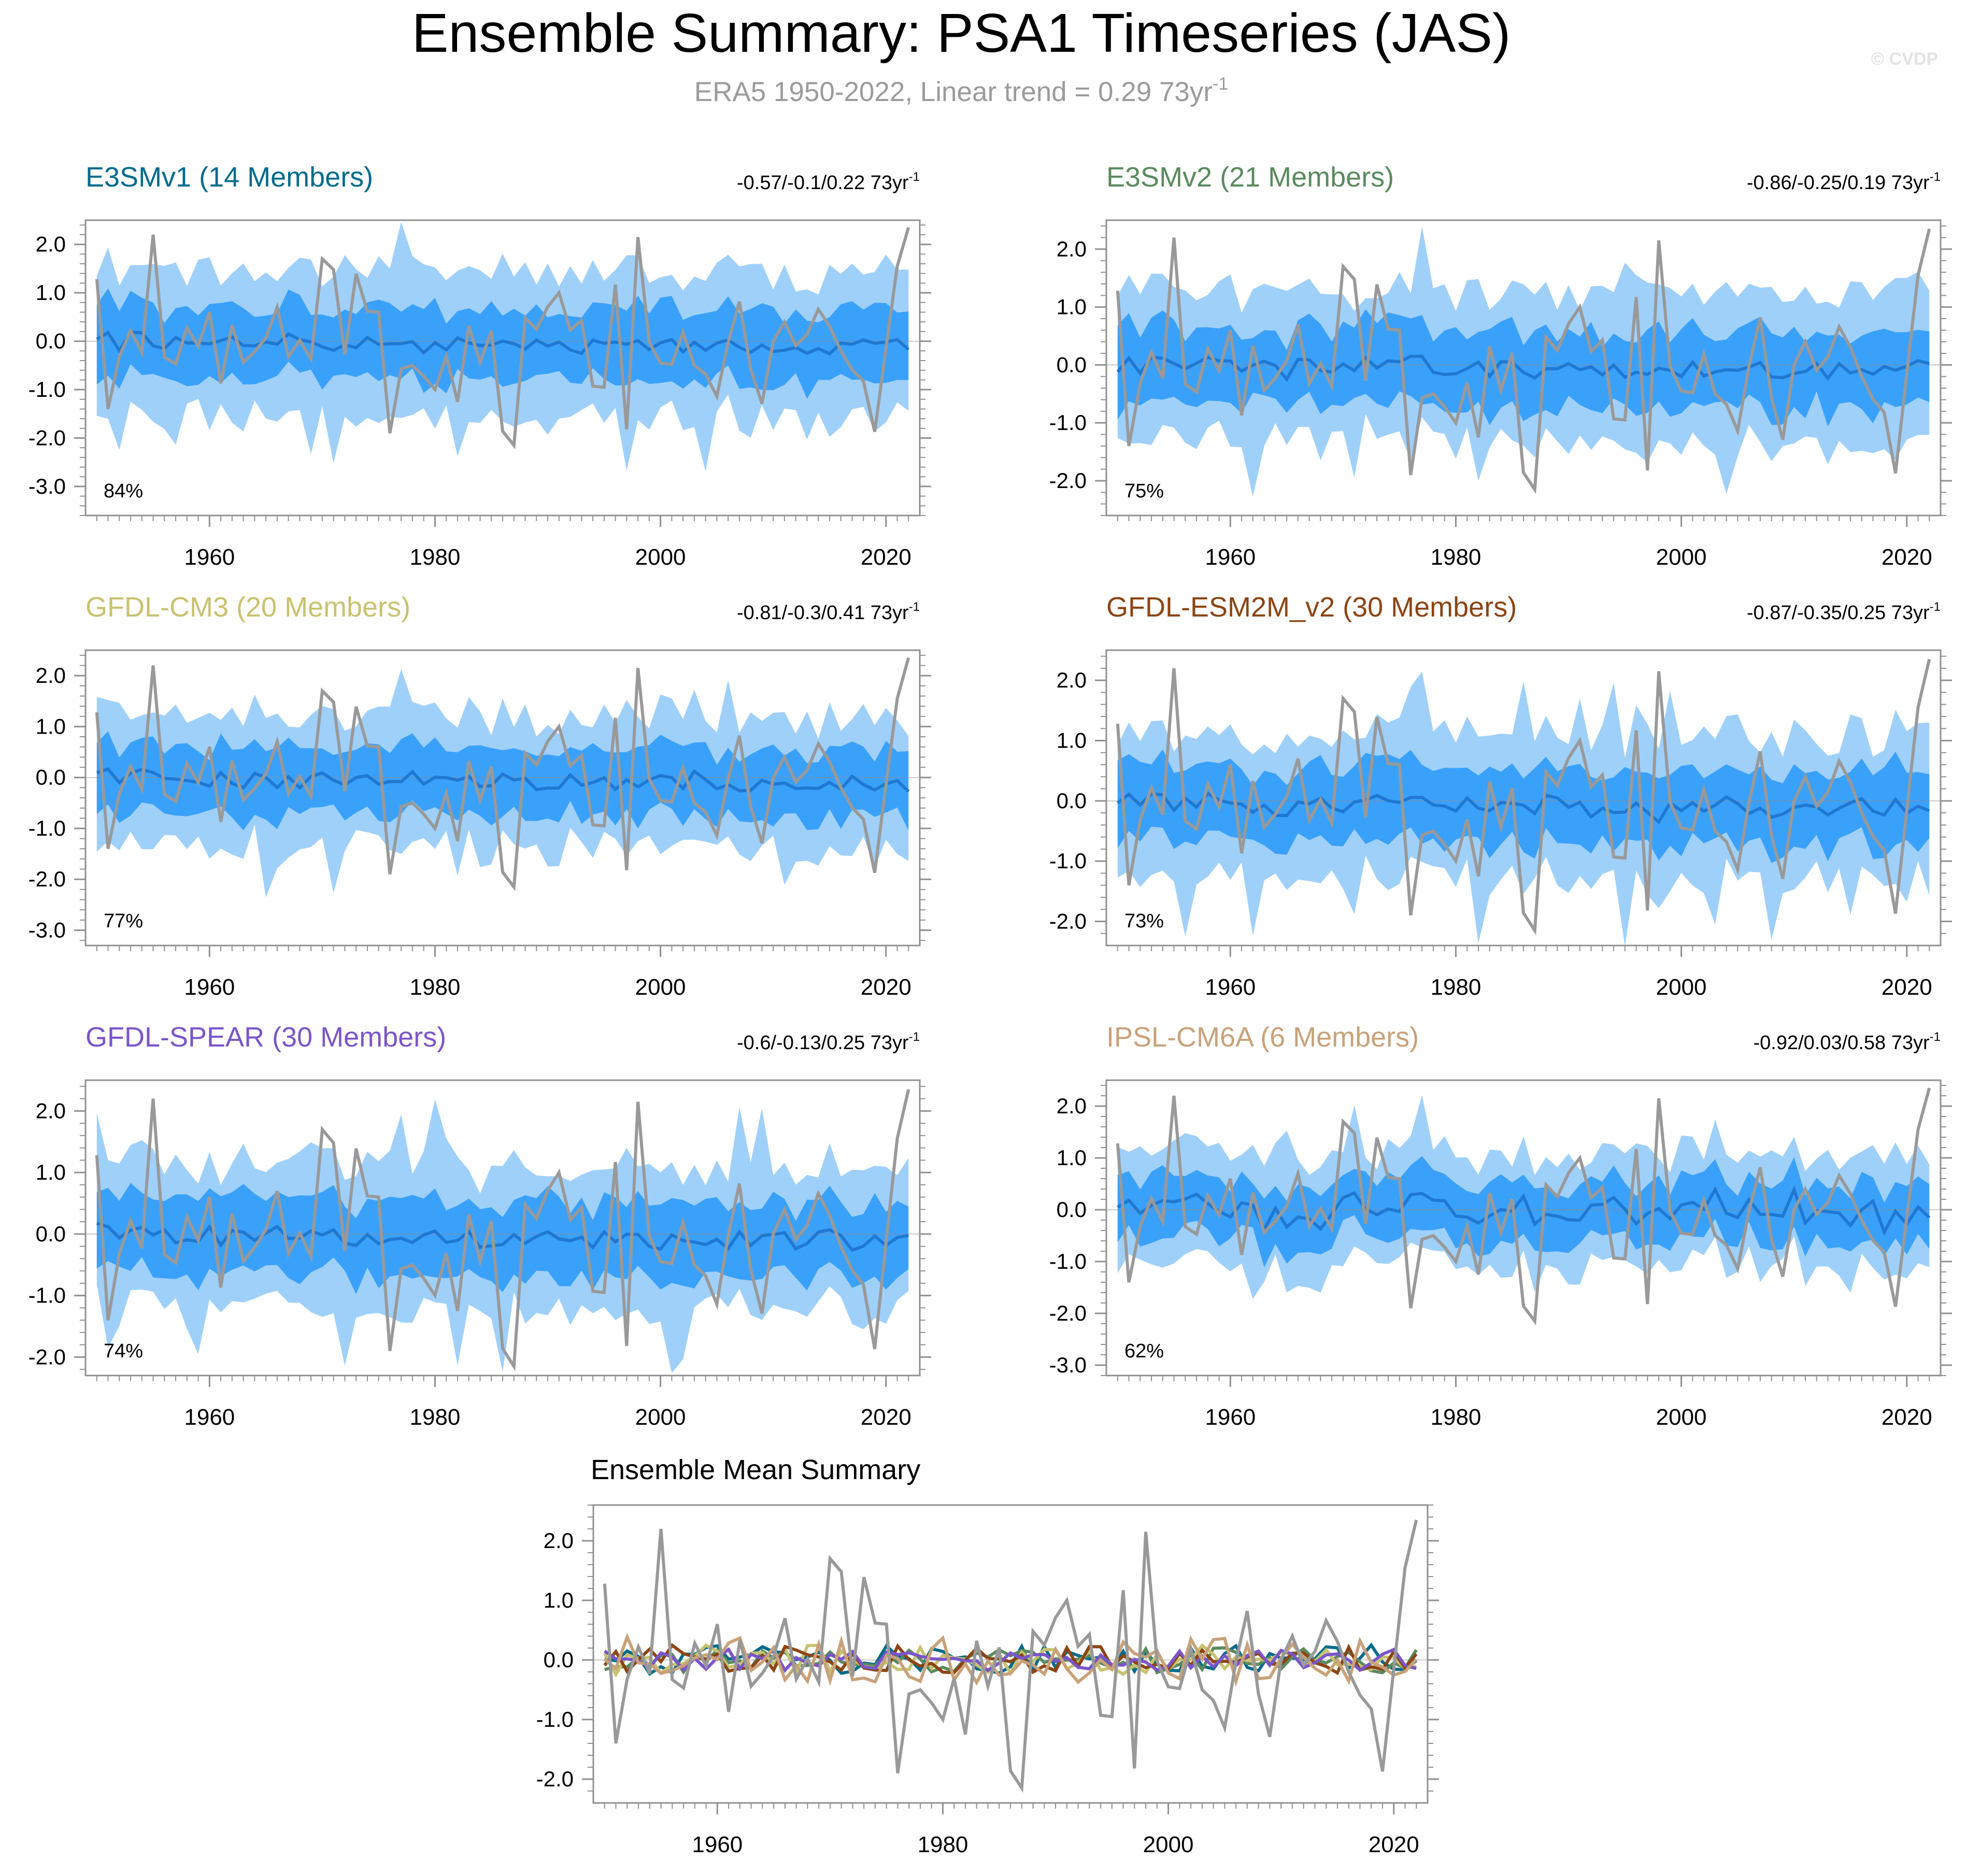 The height and width of the screenshot is (1876, 1966). Describe the element at coordinates (1144, 1351) in the screenshot. I see `percent-label: 62%` at that location.